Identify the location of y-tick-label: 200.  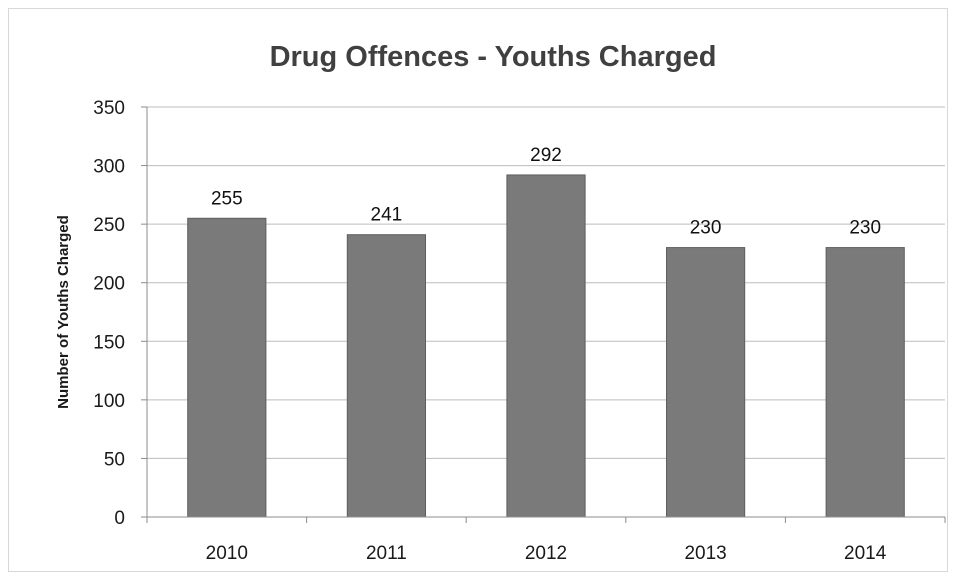
(109, 284).